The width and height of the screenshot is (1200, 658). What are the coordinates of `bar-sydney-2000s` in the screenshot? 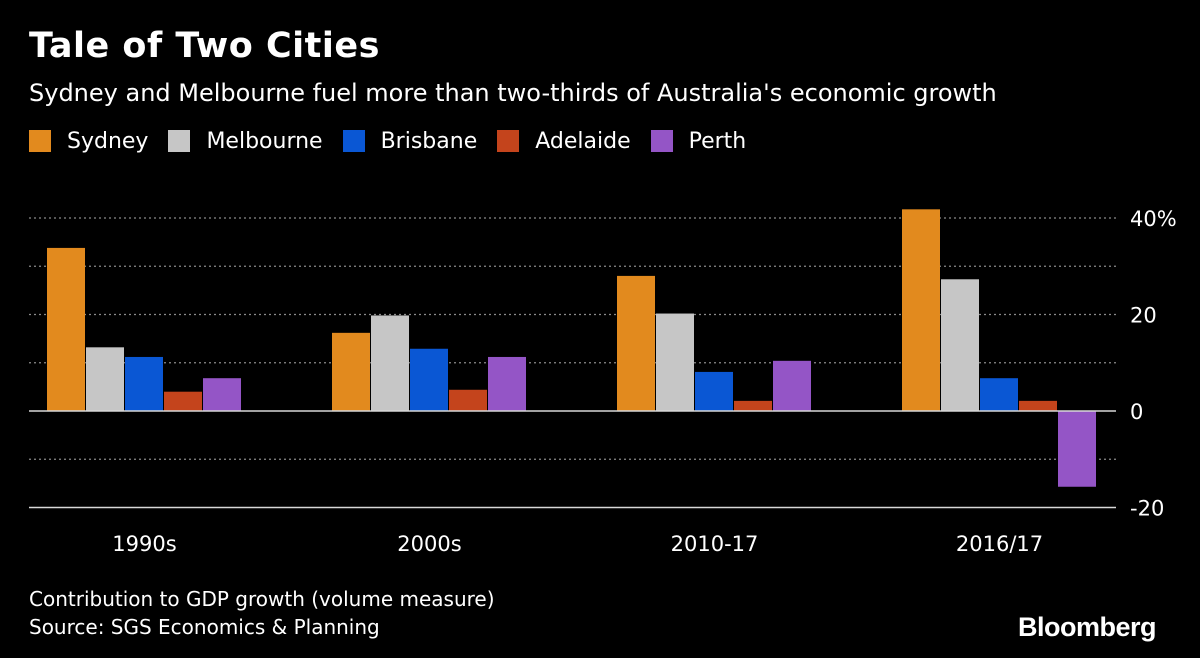 It's located at (351, 371).